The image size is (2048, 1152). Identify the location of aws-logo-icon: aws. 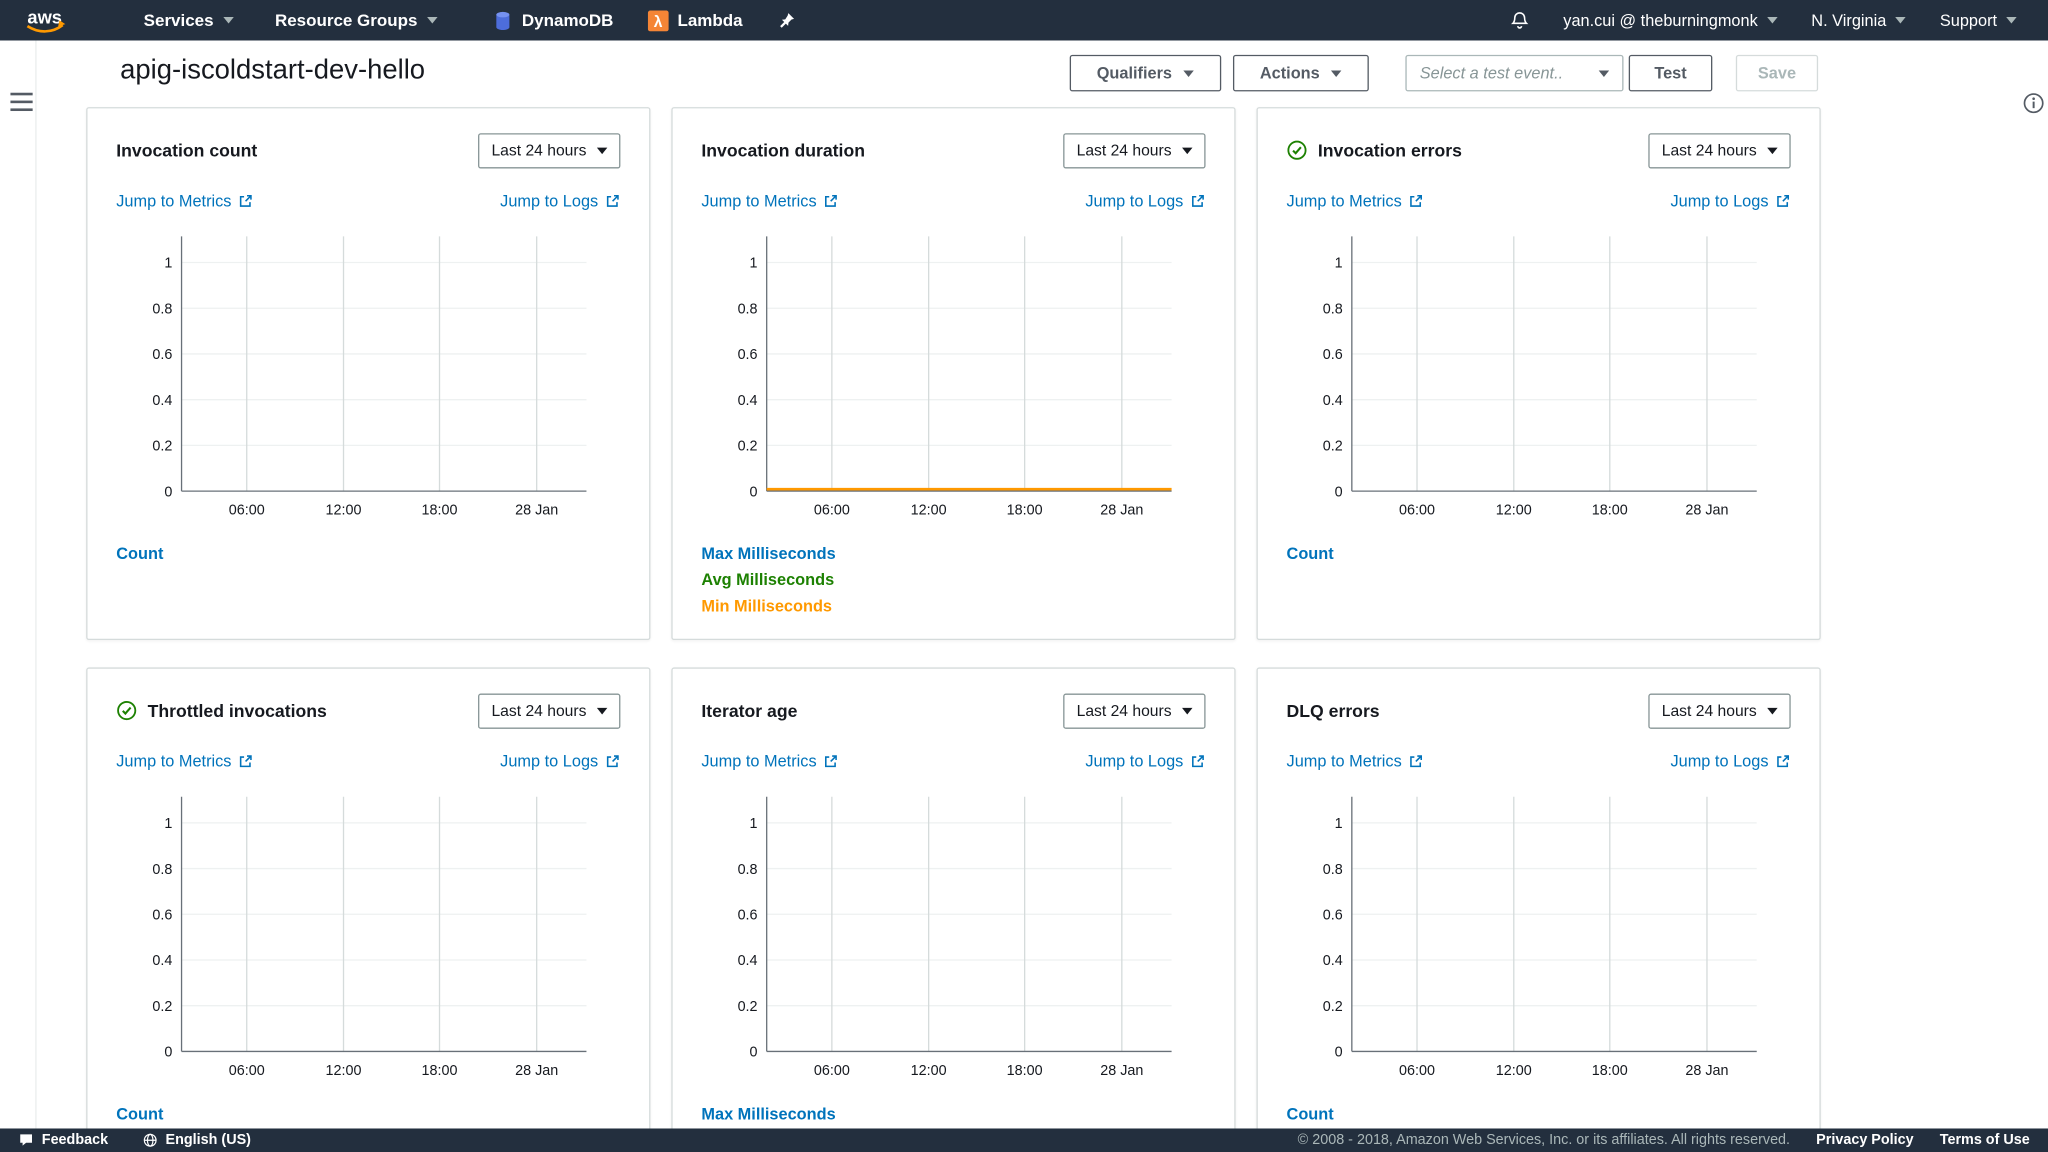
(46, 19).